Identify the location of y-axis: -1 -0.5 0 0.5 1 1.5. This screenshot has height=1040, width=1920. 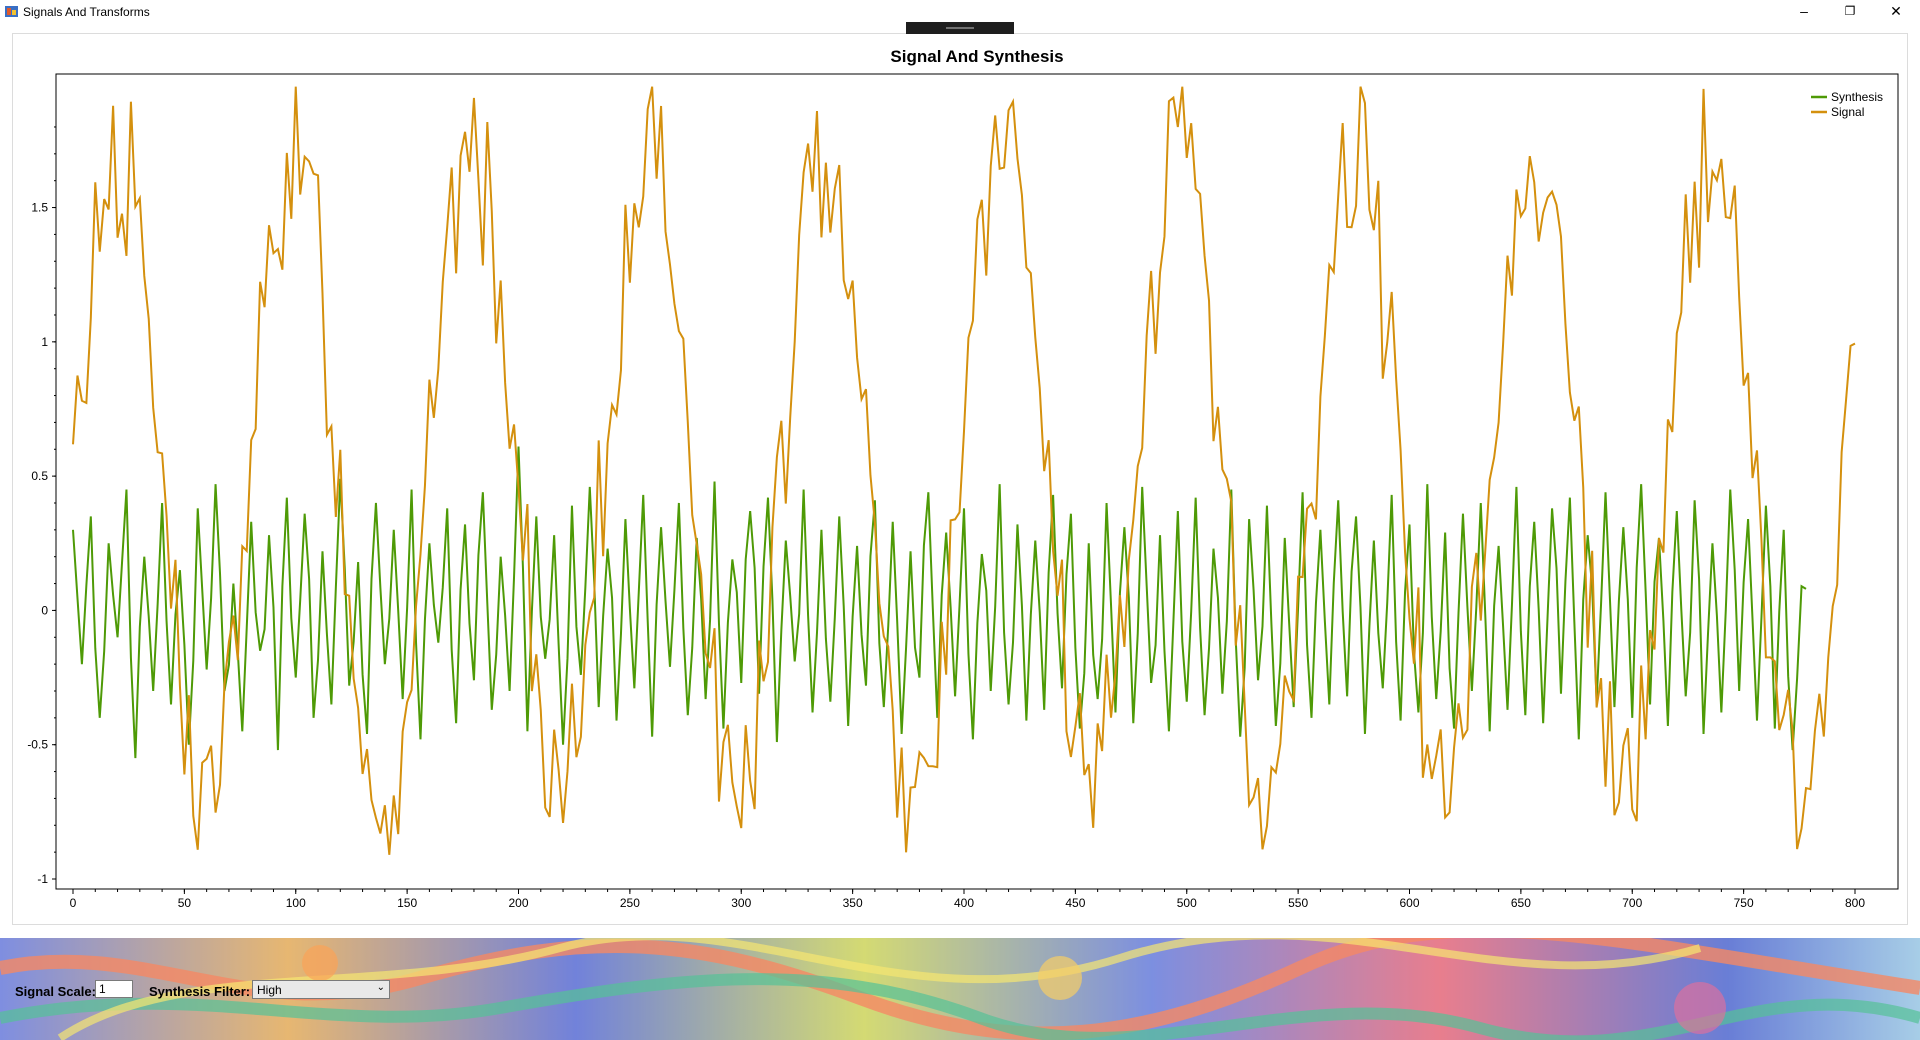
(41, 506).